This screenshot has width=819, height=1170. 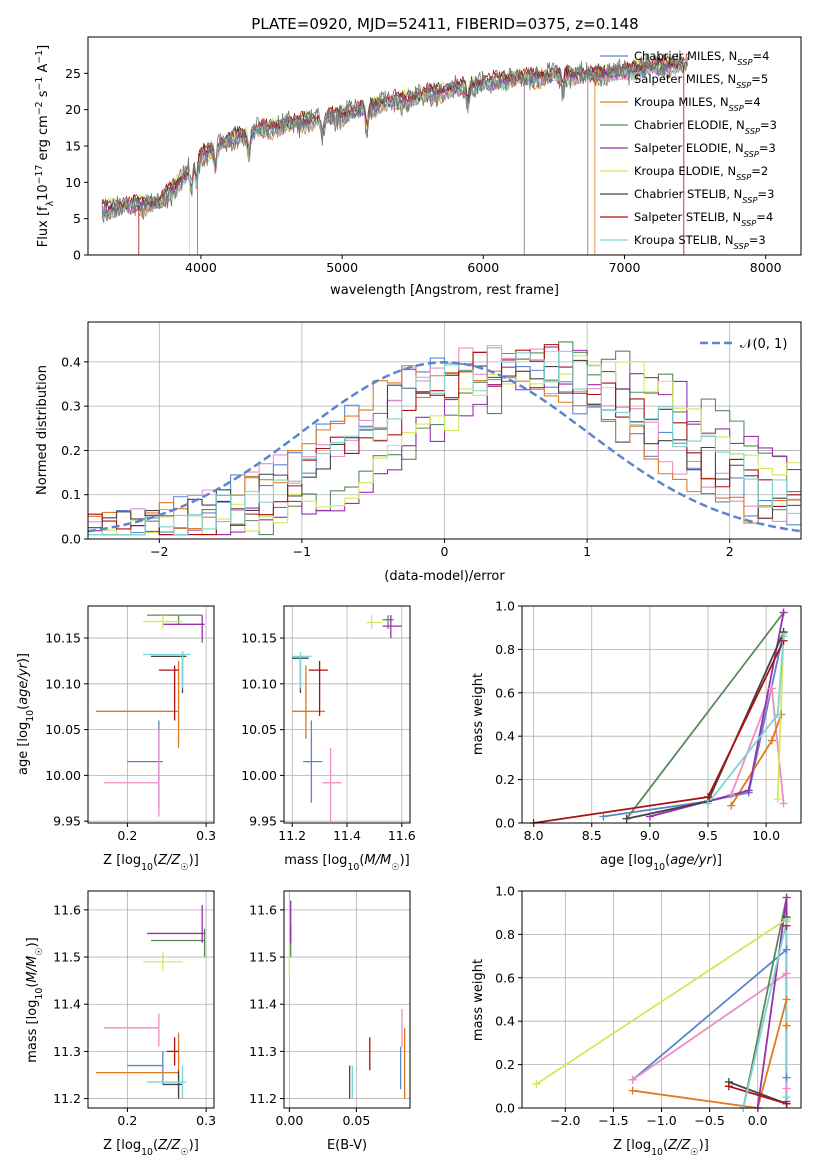 What do you see at coordinates (67, 909) in the screenshot?
I see `tick-label-y: 11.6` at bounding box center [67, 909].